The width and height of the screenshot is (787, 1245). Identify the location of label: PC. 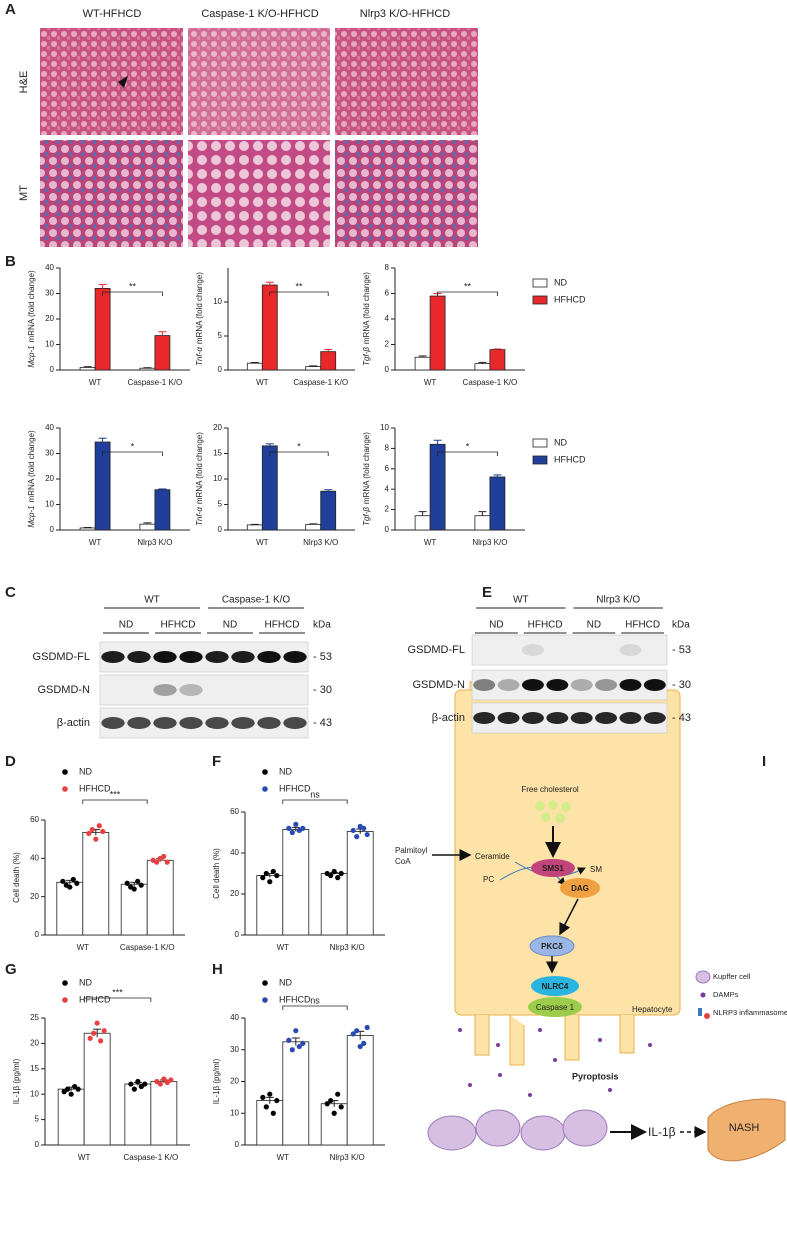
(488, 879).